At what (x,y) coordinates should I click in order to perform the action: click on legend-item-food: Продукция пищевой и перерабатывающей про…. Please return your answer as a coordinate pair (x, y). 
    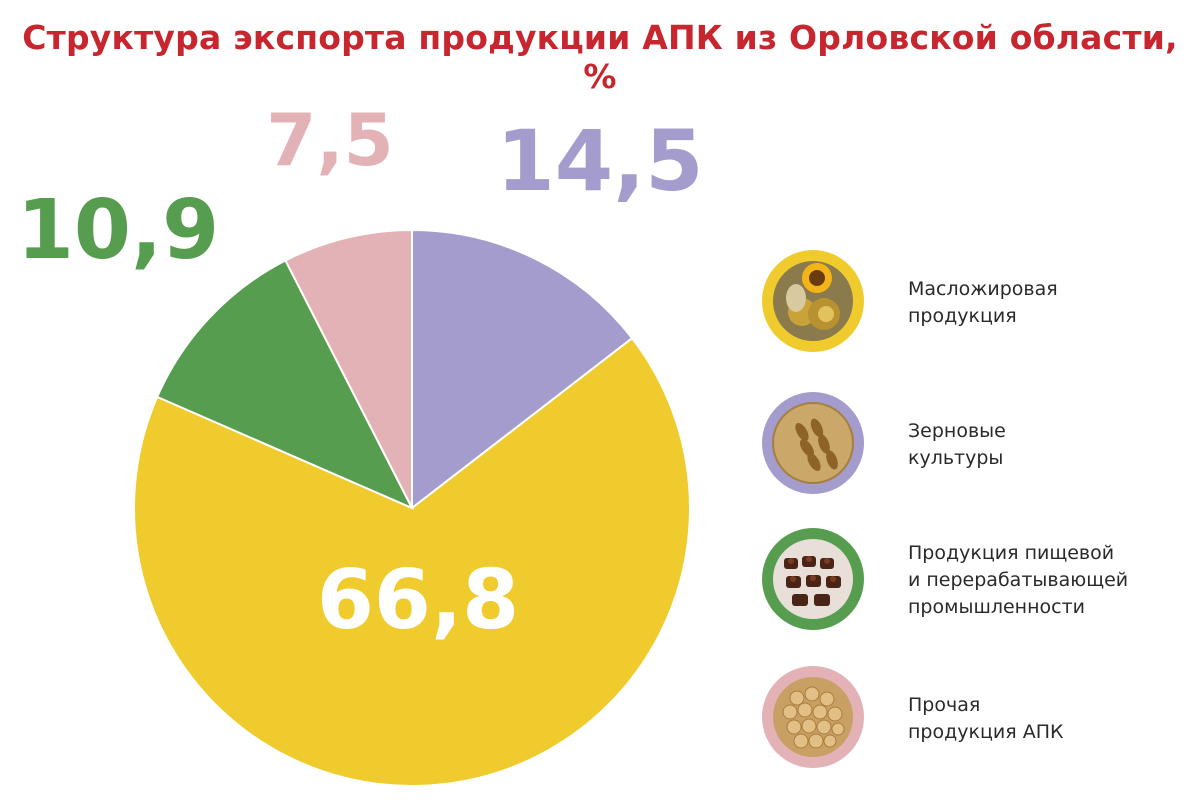
    Looking at the image, I should click on (972, 580).